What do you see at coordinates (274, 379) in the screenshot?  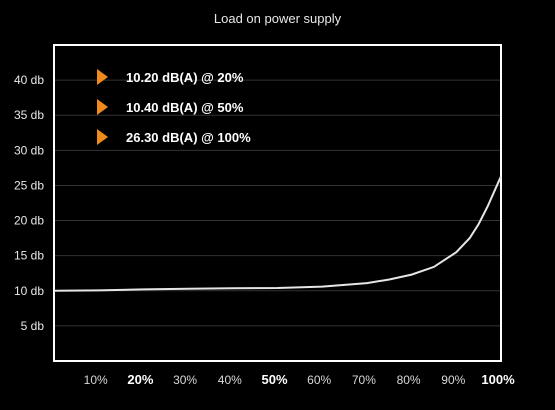 I see `x-tick-label: 50%` at bounding box center [274, 379].